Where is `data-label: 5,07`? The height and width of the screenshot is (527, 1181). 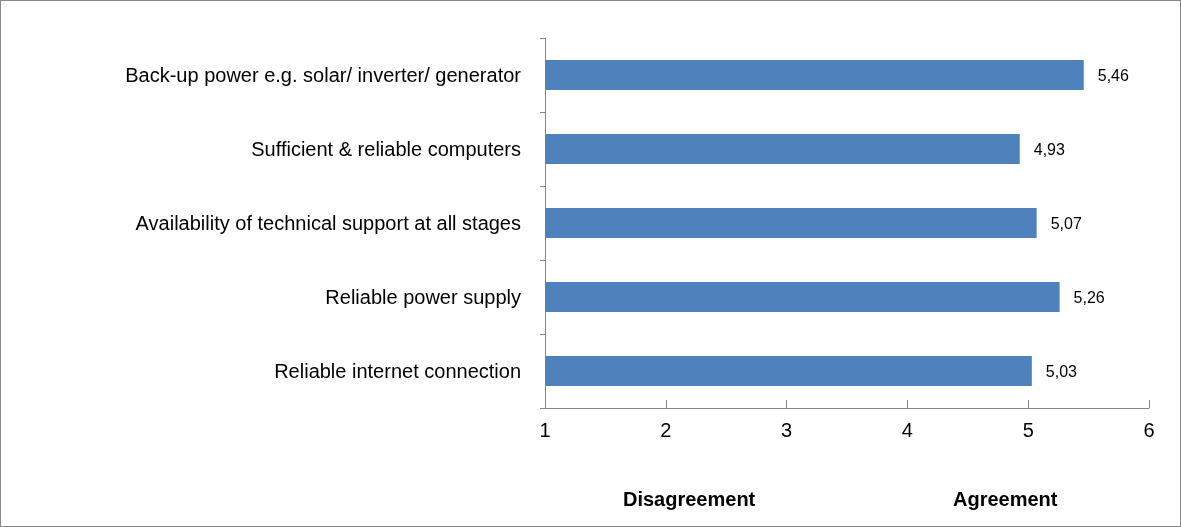
data-label: 5,07 is located at coordinates (1066, 223).